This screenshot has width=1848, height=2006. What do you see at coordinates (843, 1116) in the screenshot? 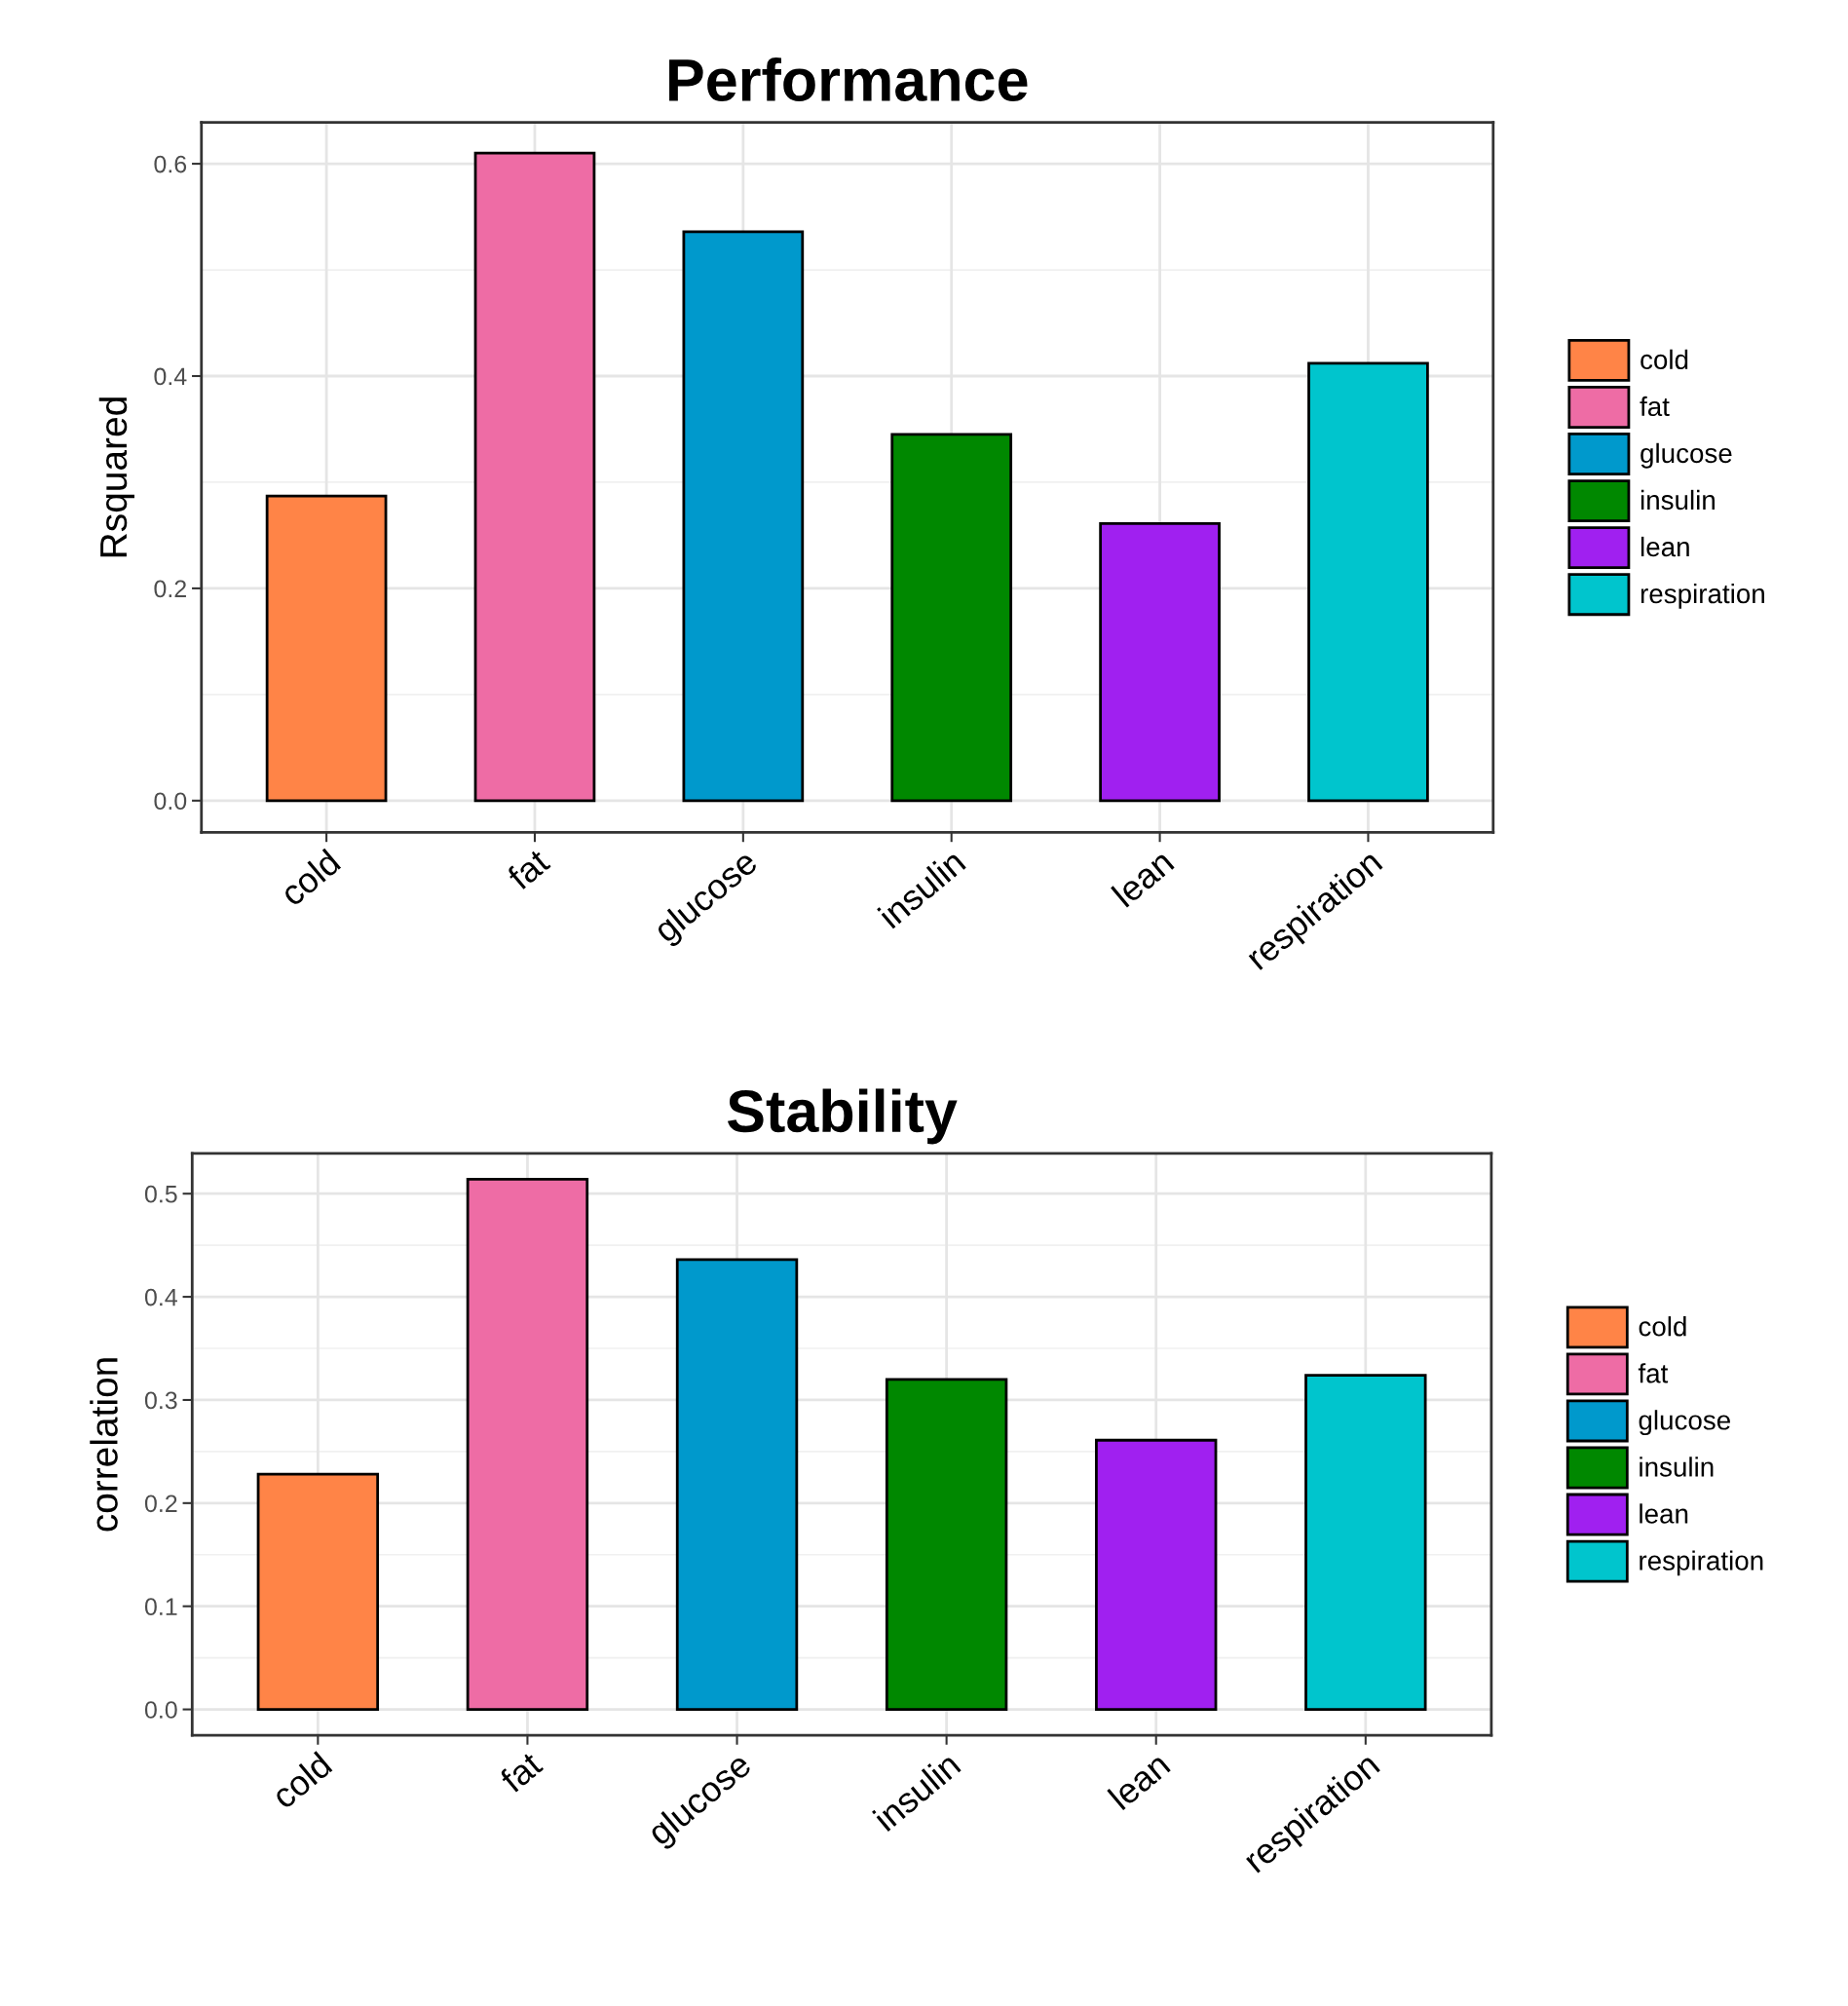
I see `chart-title: Stability` at bounding box center [843, 1116].